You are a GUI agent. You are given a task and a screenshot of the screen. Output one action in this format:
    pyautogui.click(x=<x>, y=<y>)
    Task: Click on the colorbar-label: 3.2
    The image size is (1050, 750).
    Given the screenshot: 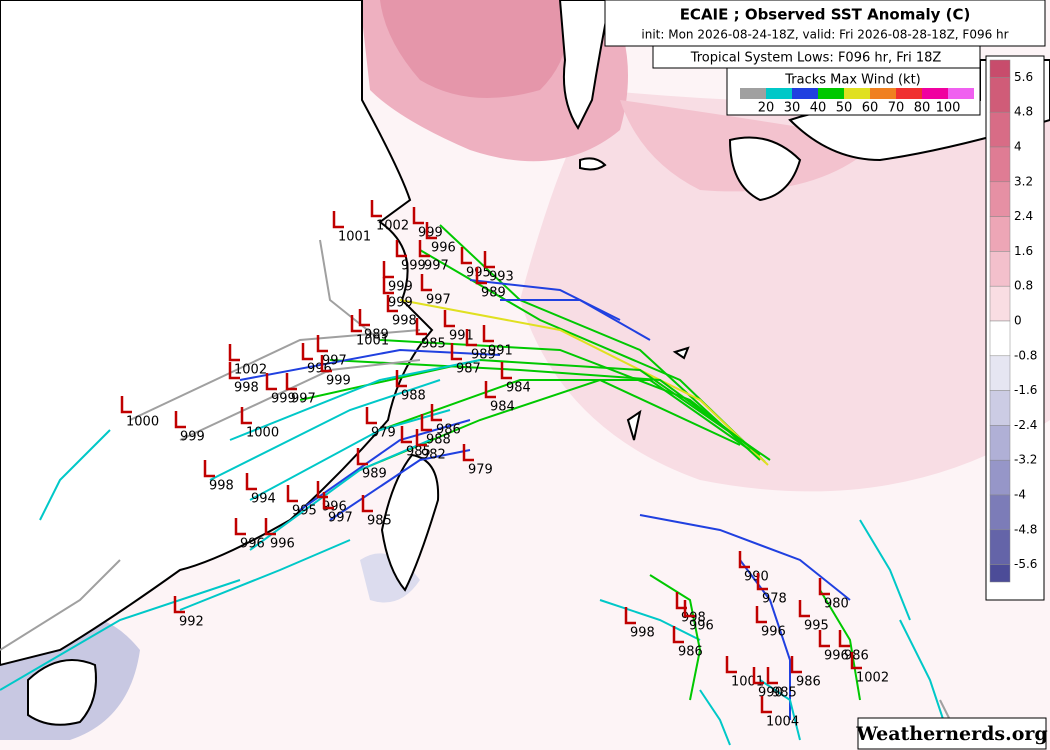 What is the action you would take?
    pyautogui.click(x=1023, y=181)
    